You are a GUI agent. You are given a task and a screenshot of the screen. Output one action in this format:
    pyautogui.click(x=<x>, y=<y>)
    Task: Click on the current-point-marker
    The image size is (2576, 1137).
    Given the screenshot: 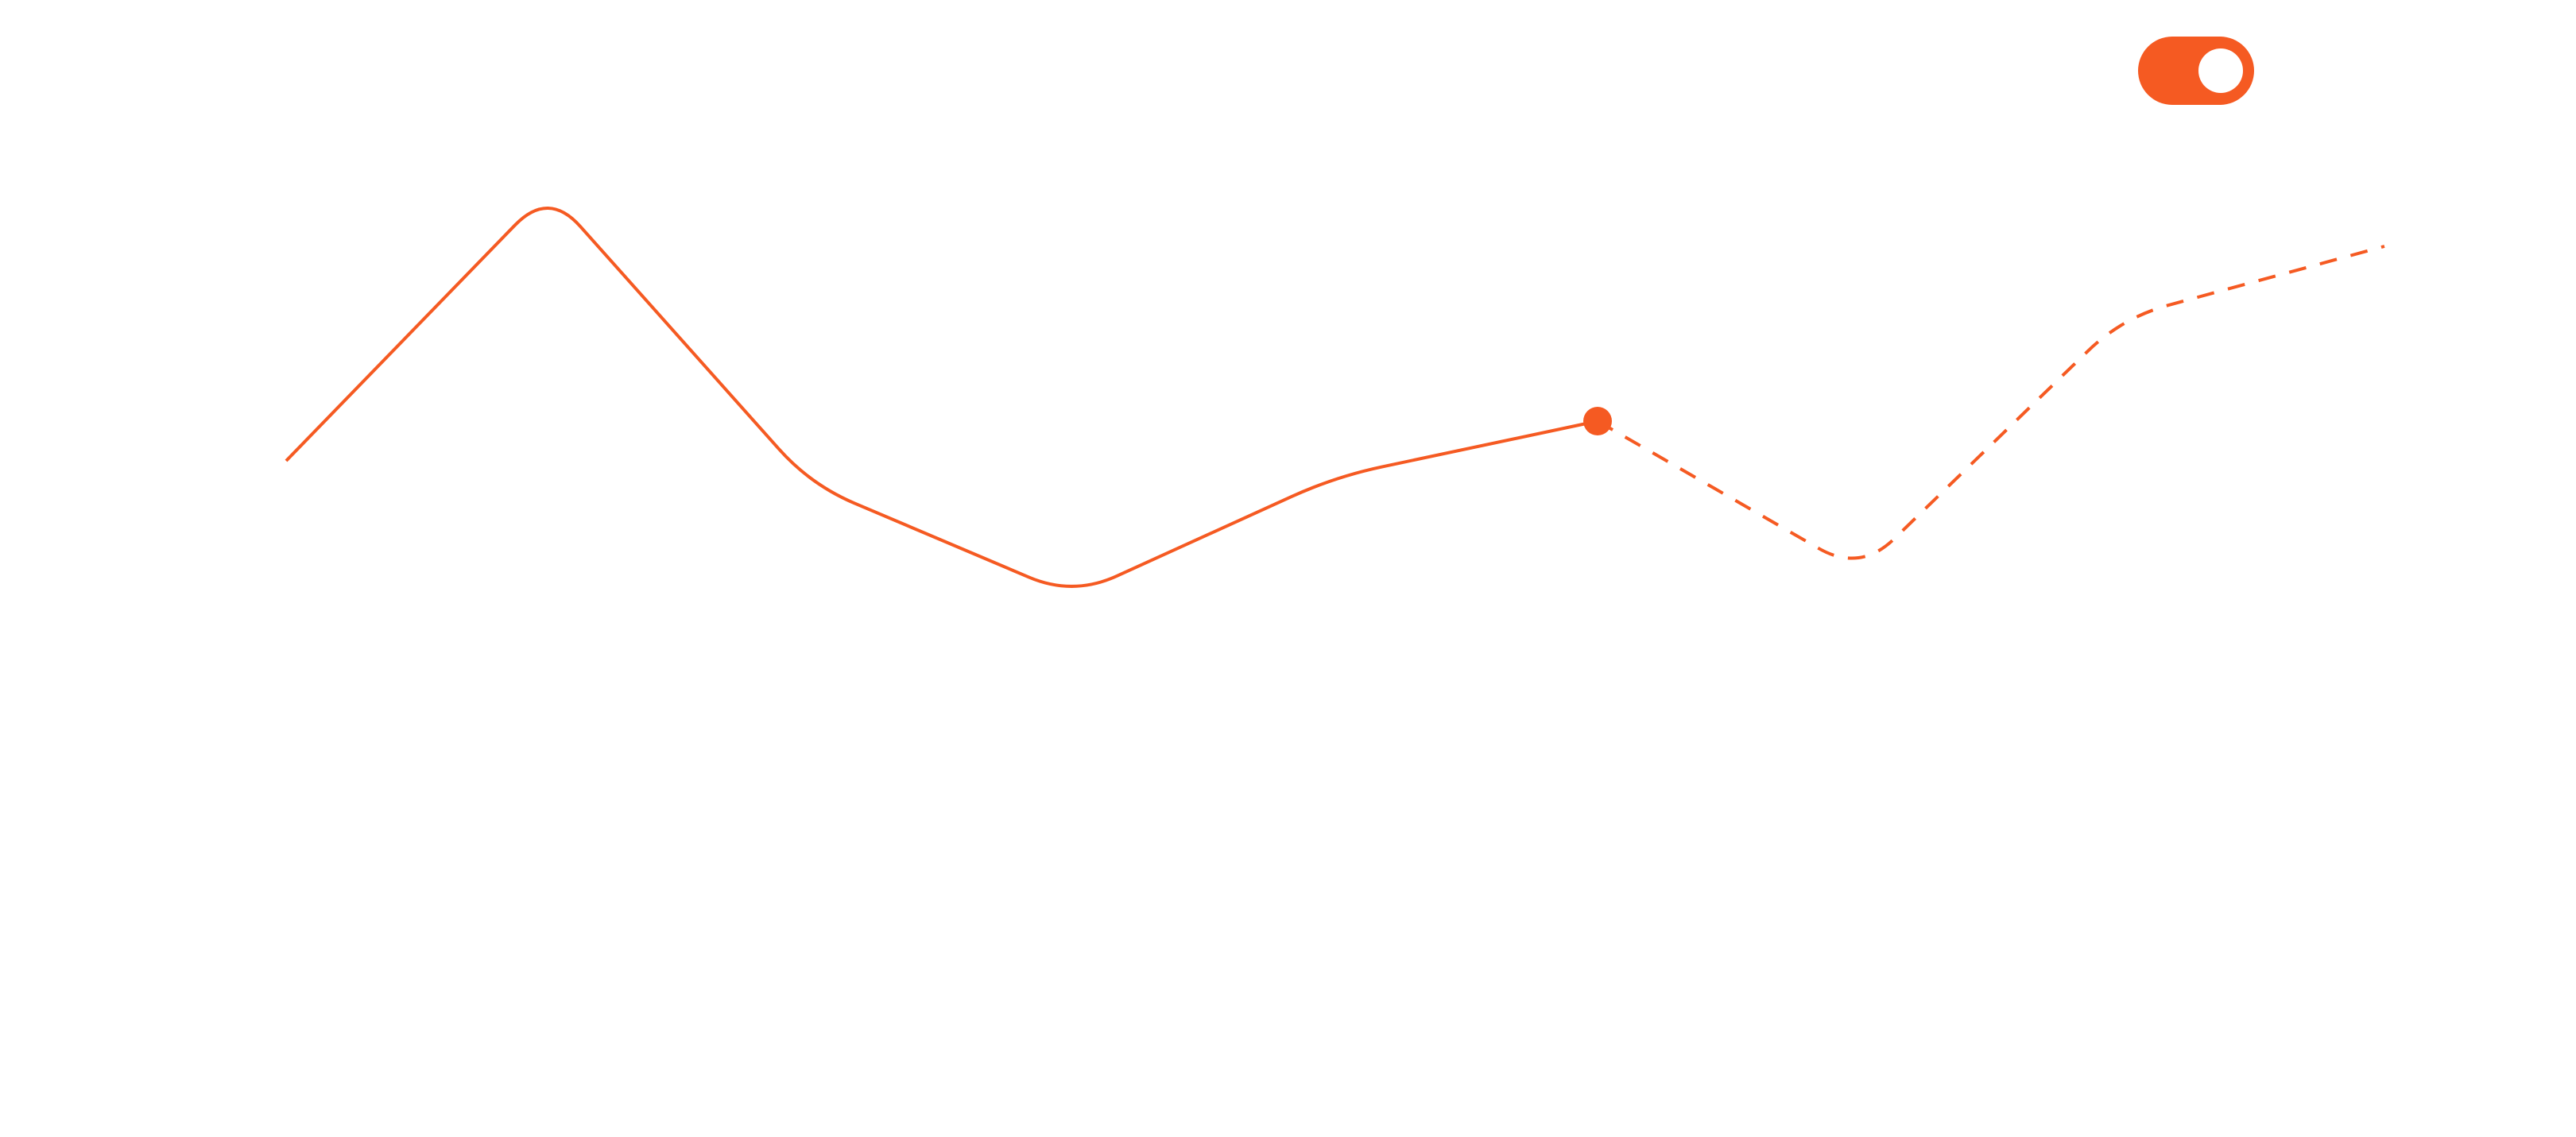 What is the action you would take?
    pyautogui.click(x=1597, y=421)
    